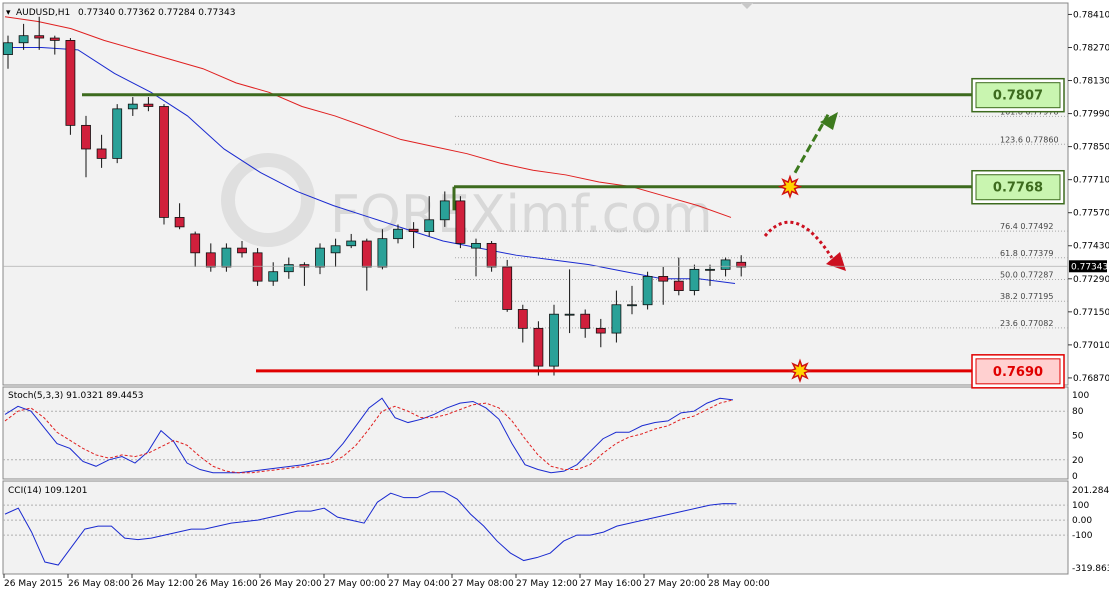  What do you see at coordinates (1091, 313) in the screenshot?
I see `price-tick-label: 0.77150` at bounding box center [1091, 313].